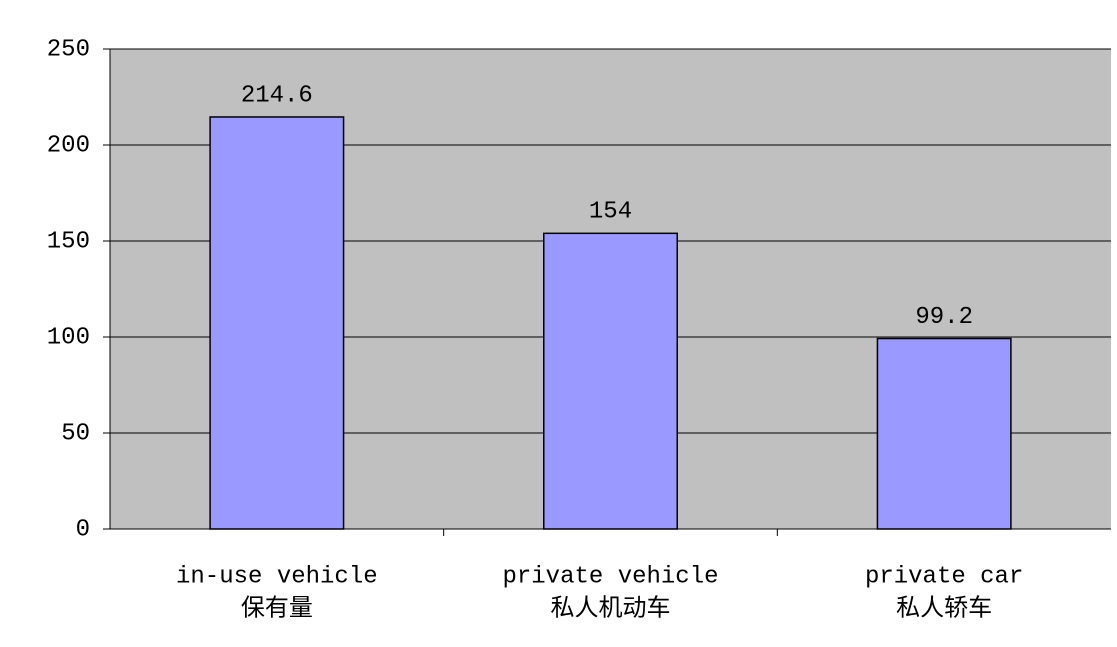 This screenshot has width=1117, height=647. I want to click on y-tick-label: 250, so click(68, 49).